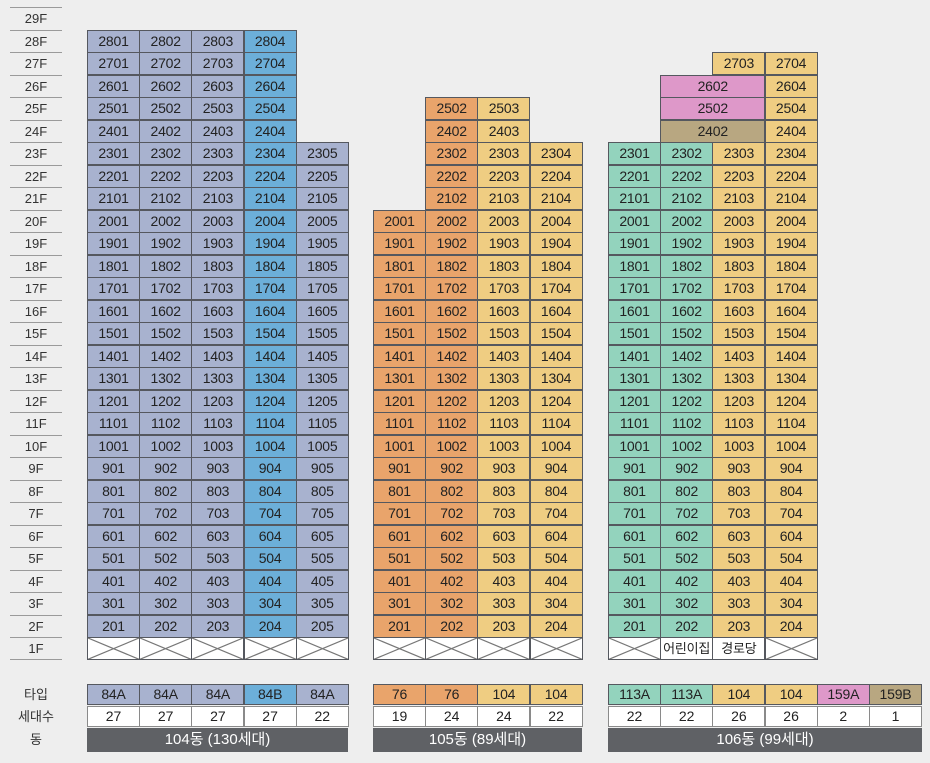 The height and width of the screenshot is (763, 930). Describe the element at coordinates (270, 424) in the screenshot. I see `unit-cell: 1104` at that location.